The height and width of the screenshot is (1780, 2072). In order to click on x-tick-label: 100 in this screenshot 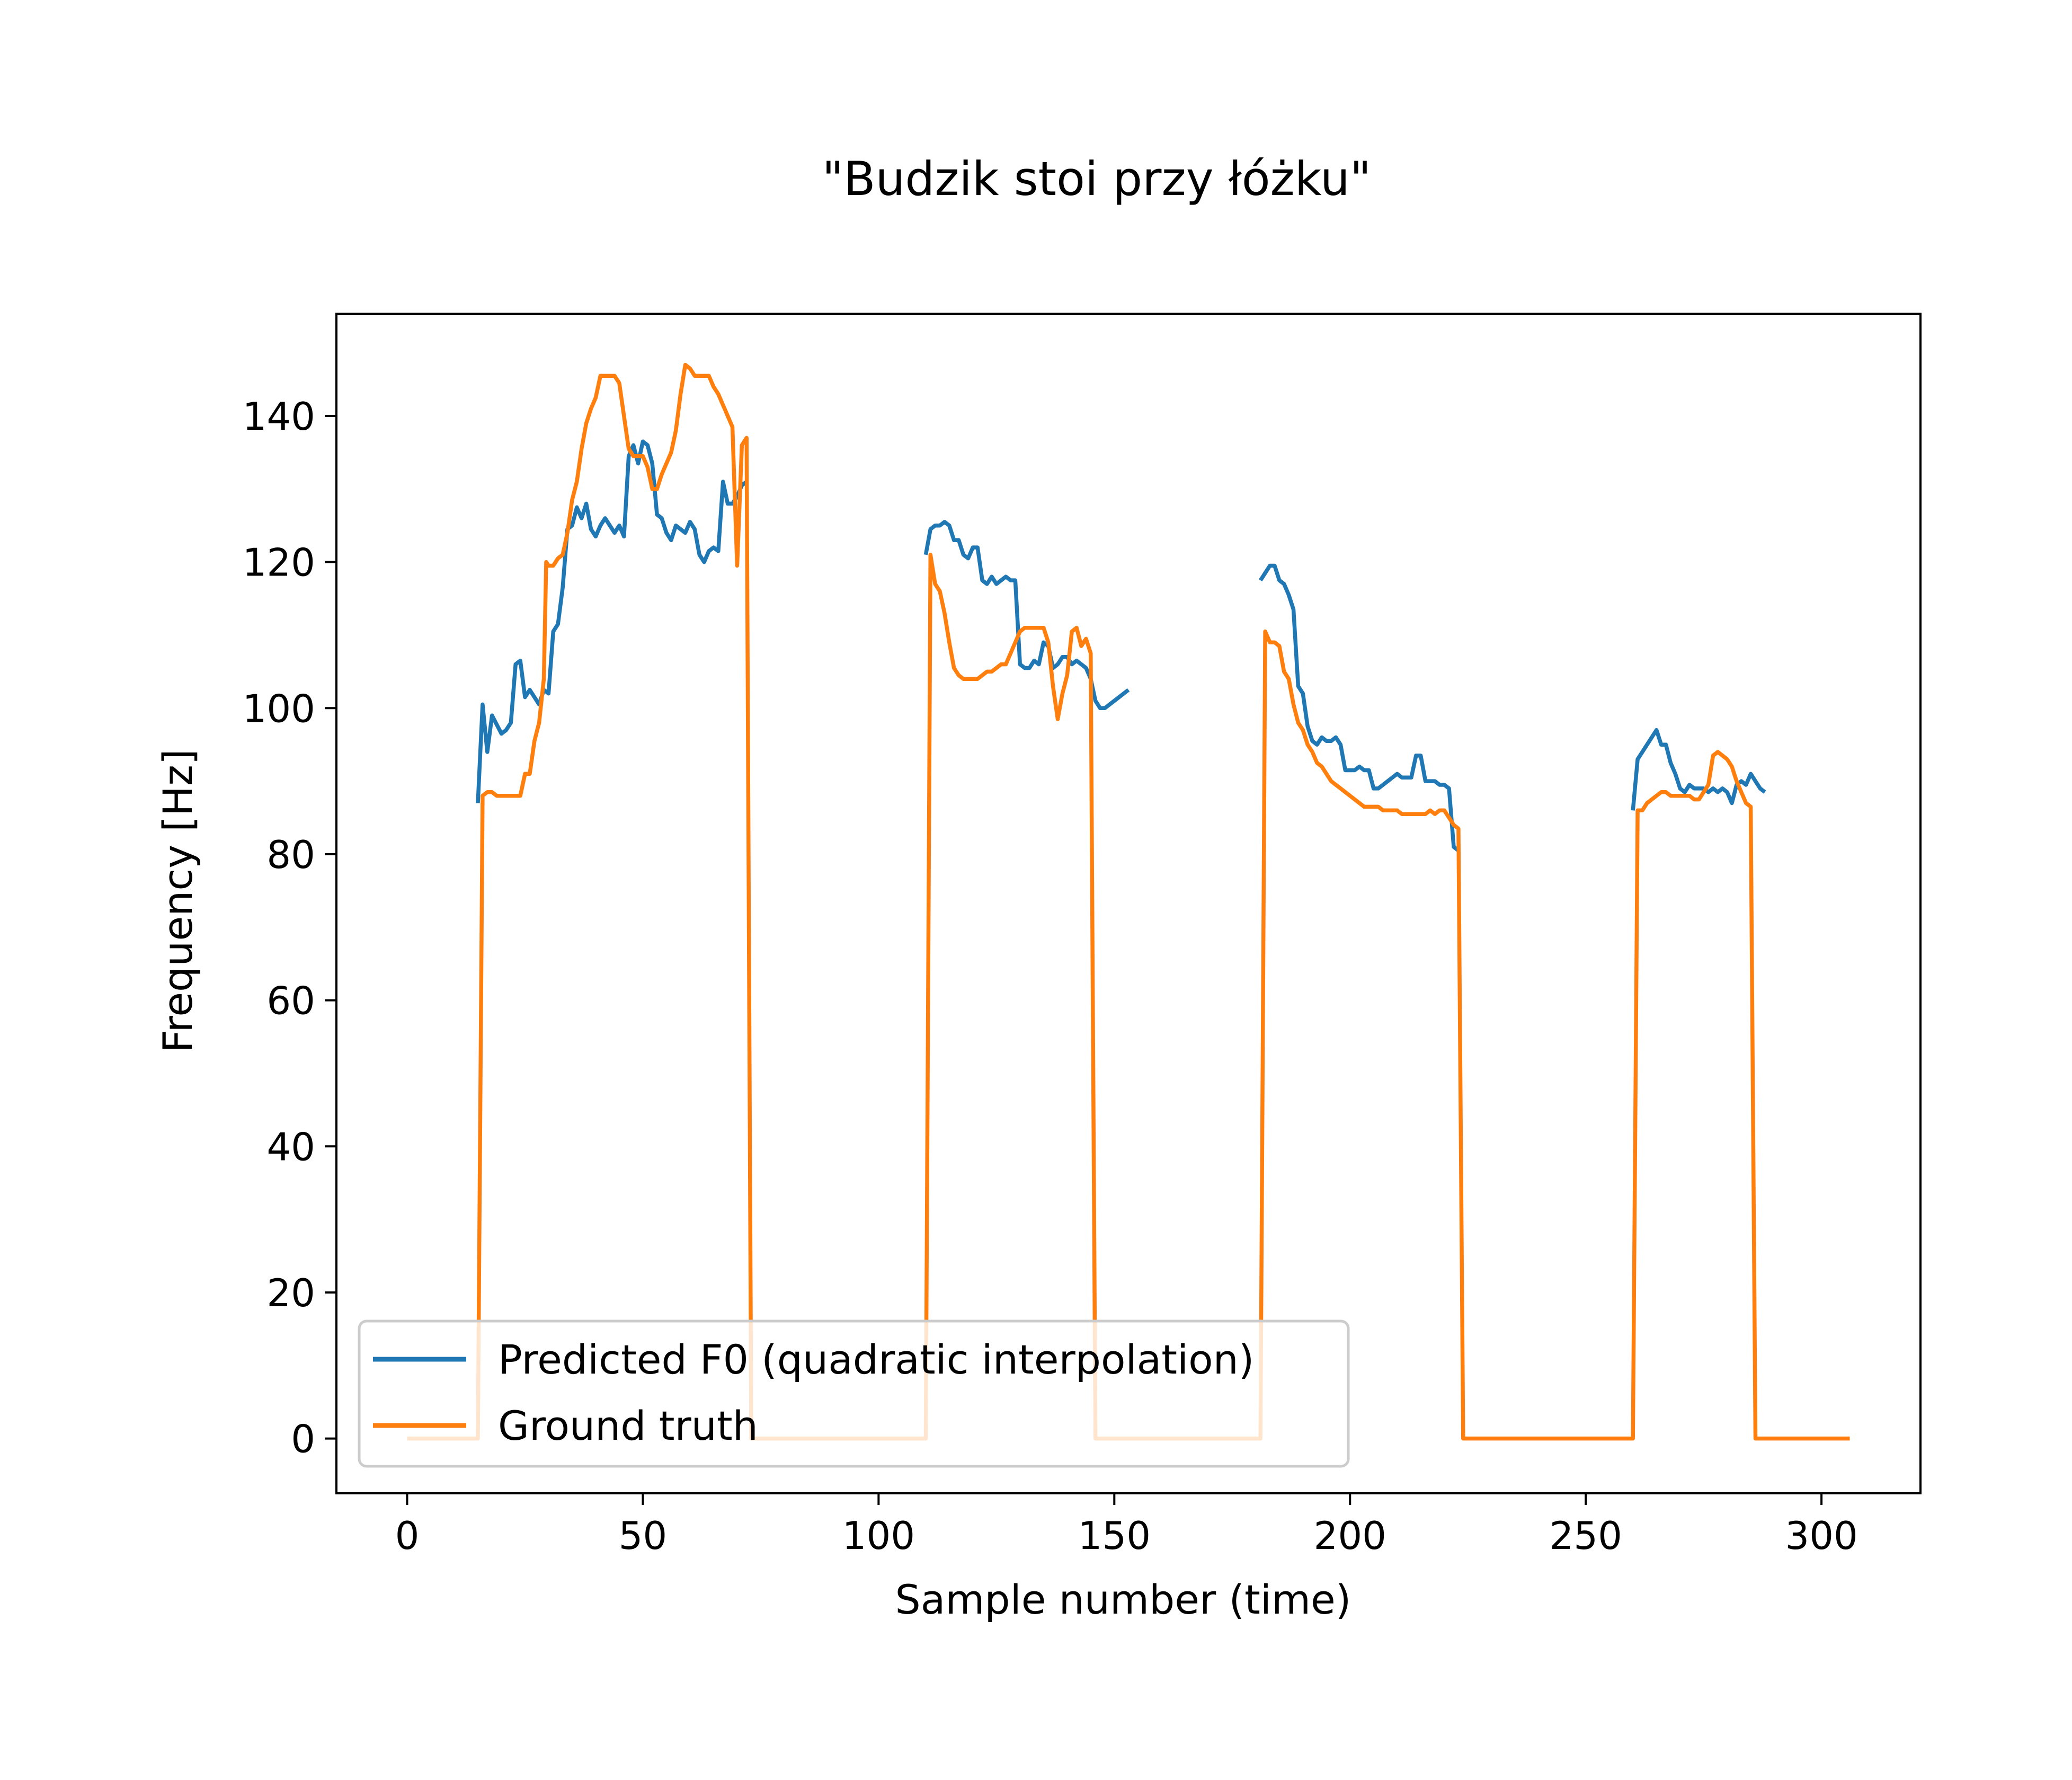, I will do `click(878, 1535)`.